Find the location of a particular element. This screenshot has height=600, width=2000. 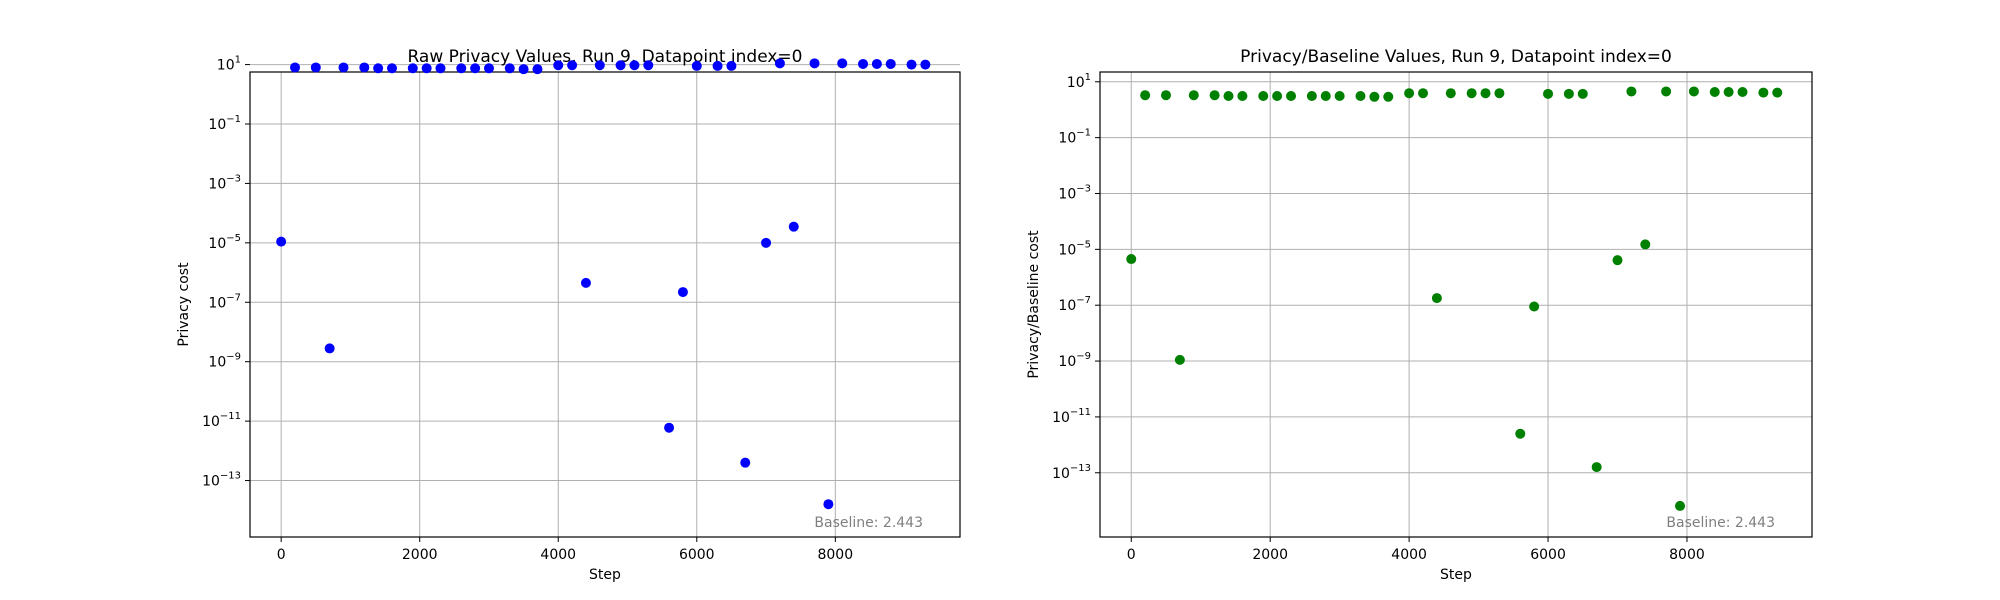

right-y-tick-label: 10⁻⁹ is located at coordinates (1074, 360).